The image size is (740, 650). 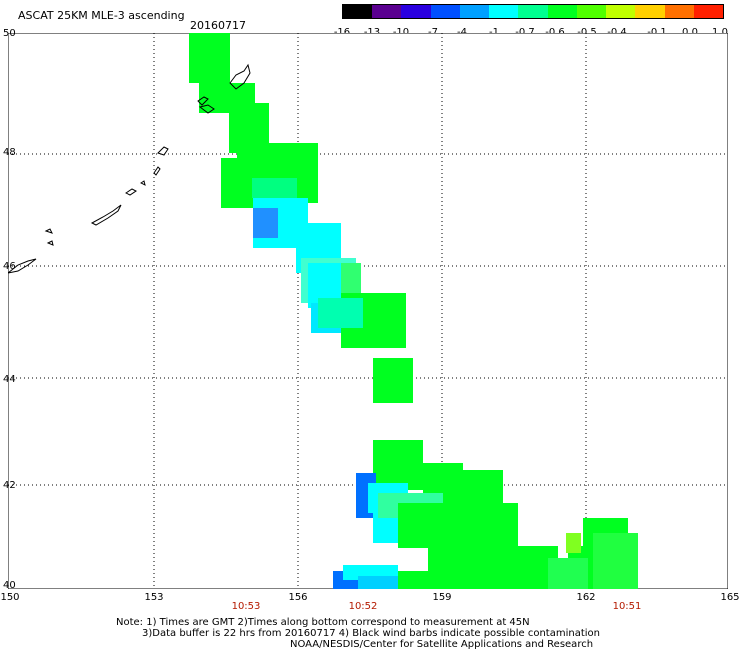 What do you see at coordinates (298, 597) in the screenshot?
I see `x-axis-tick-label: 156` at bounding box center [298, 597].